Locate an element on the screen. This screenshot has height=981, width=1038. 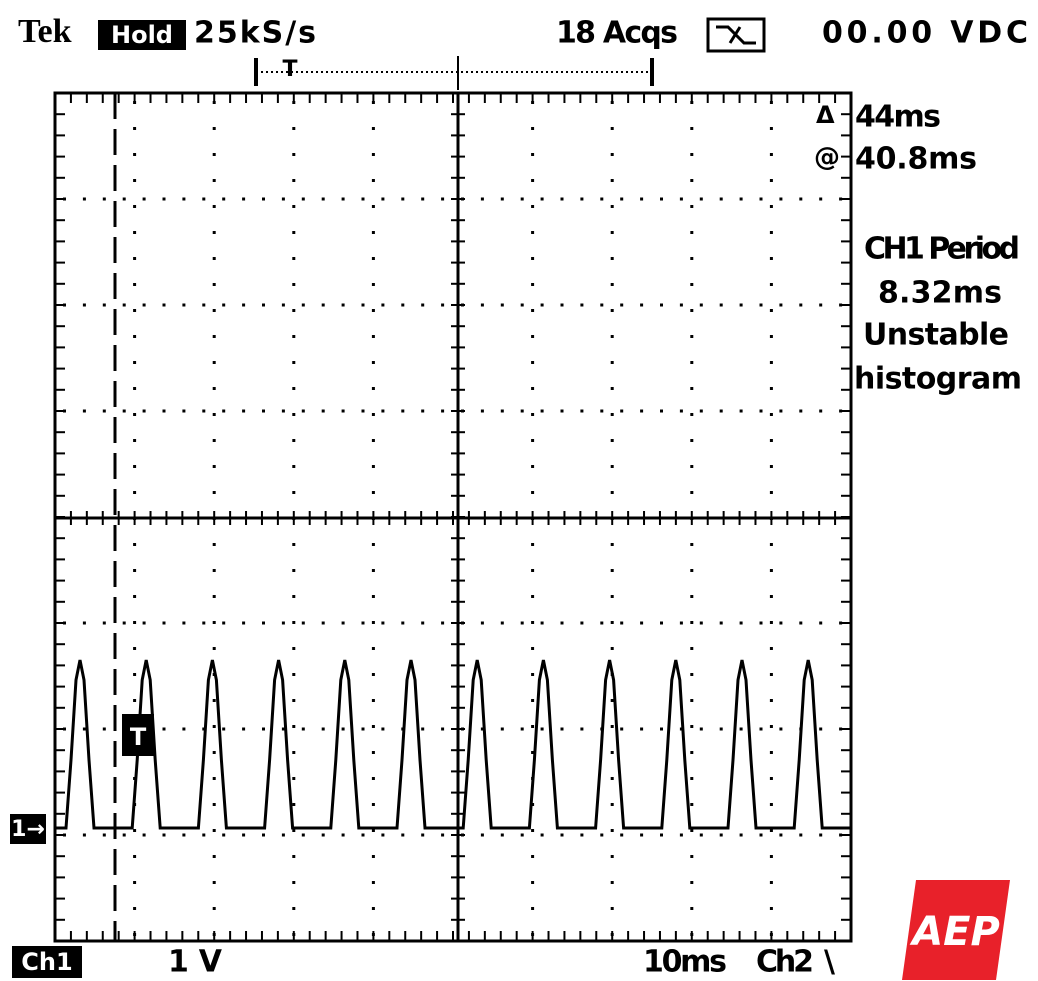
measure-mode: histogram is located at coordinates (938, 379).